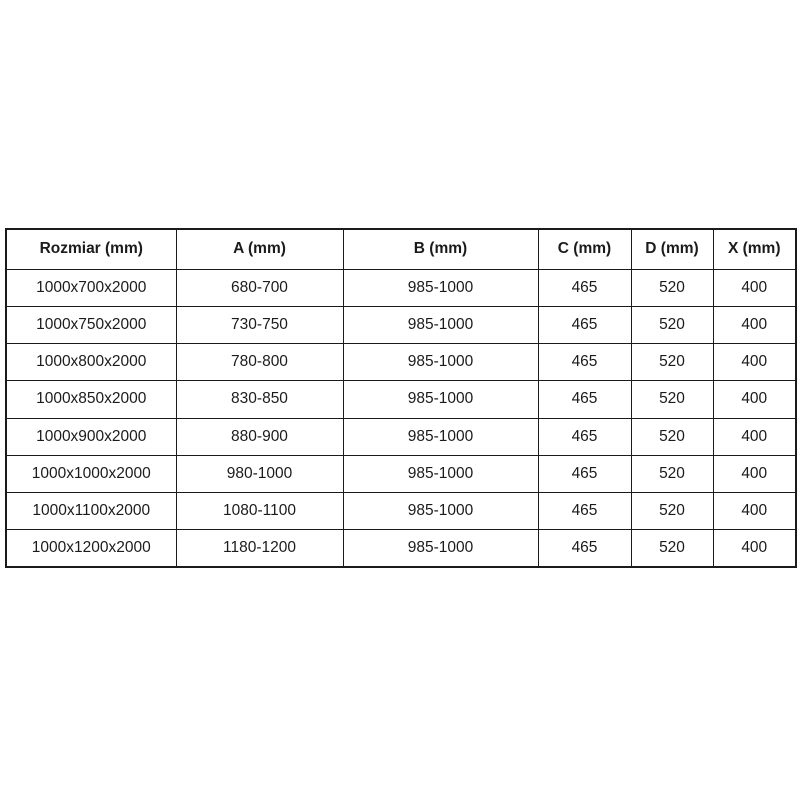  What do you see at coordinates (259, 436) in the screenshot?
I see `cell-a: 880-900` at bounding box center [259, 436].